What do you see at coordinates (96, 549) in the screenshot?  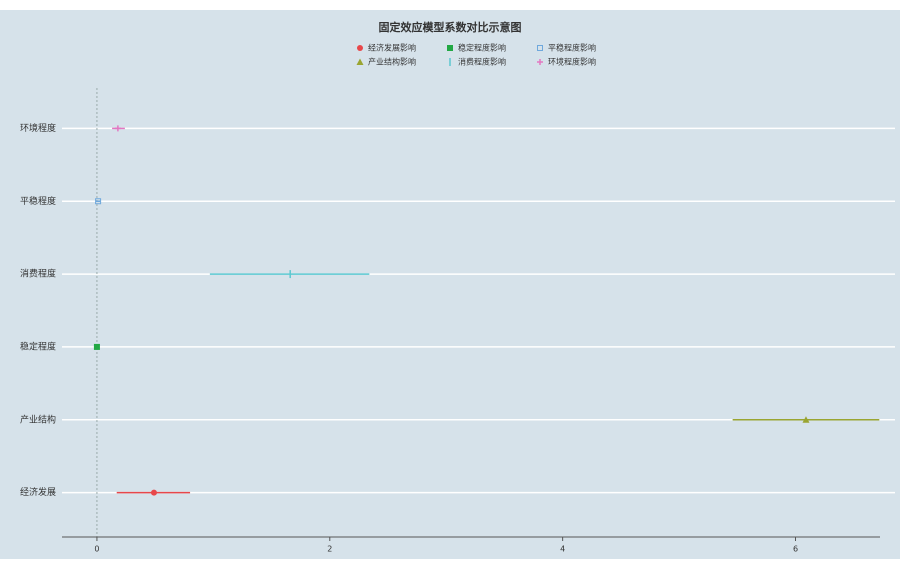 I see `x-tick-label: 0` at bounding box center [96, 549].